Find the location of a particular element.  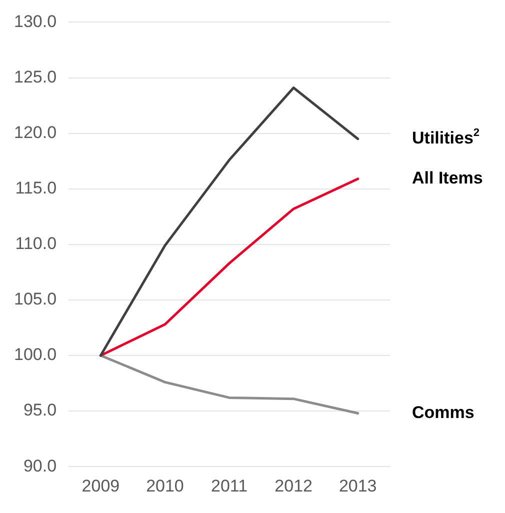

y-tick-label: 100.0 is located at coordinates (35, 354).